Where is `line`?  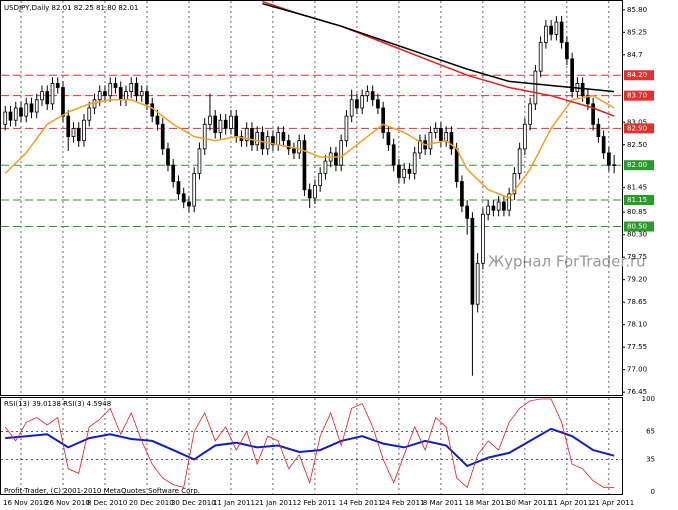 line is located at coordinates (310, 447).